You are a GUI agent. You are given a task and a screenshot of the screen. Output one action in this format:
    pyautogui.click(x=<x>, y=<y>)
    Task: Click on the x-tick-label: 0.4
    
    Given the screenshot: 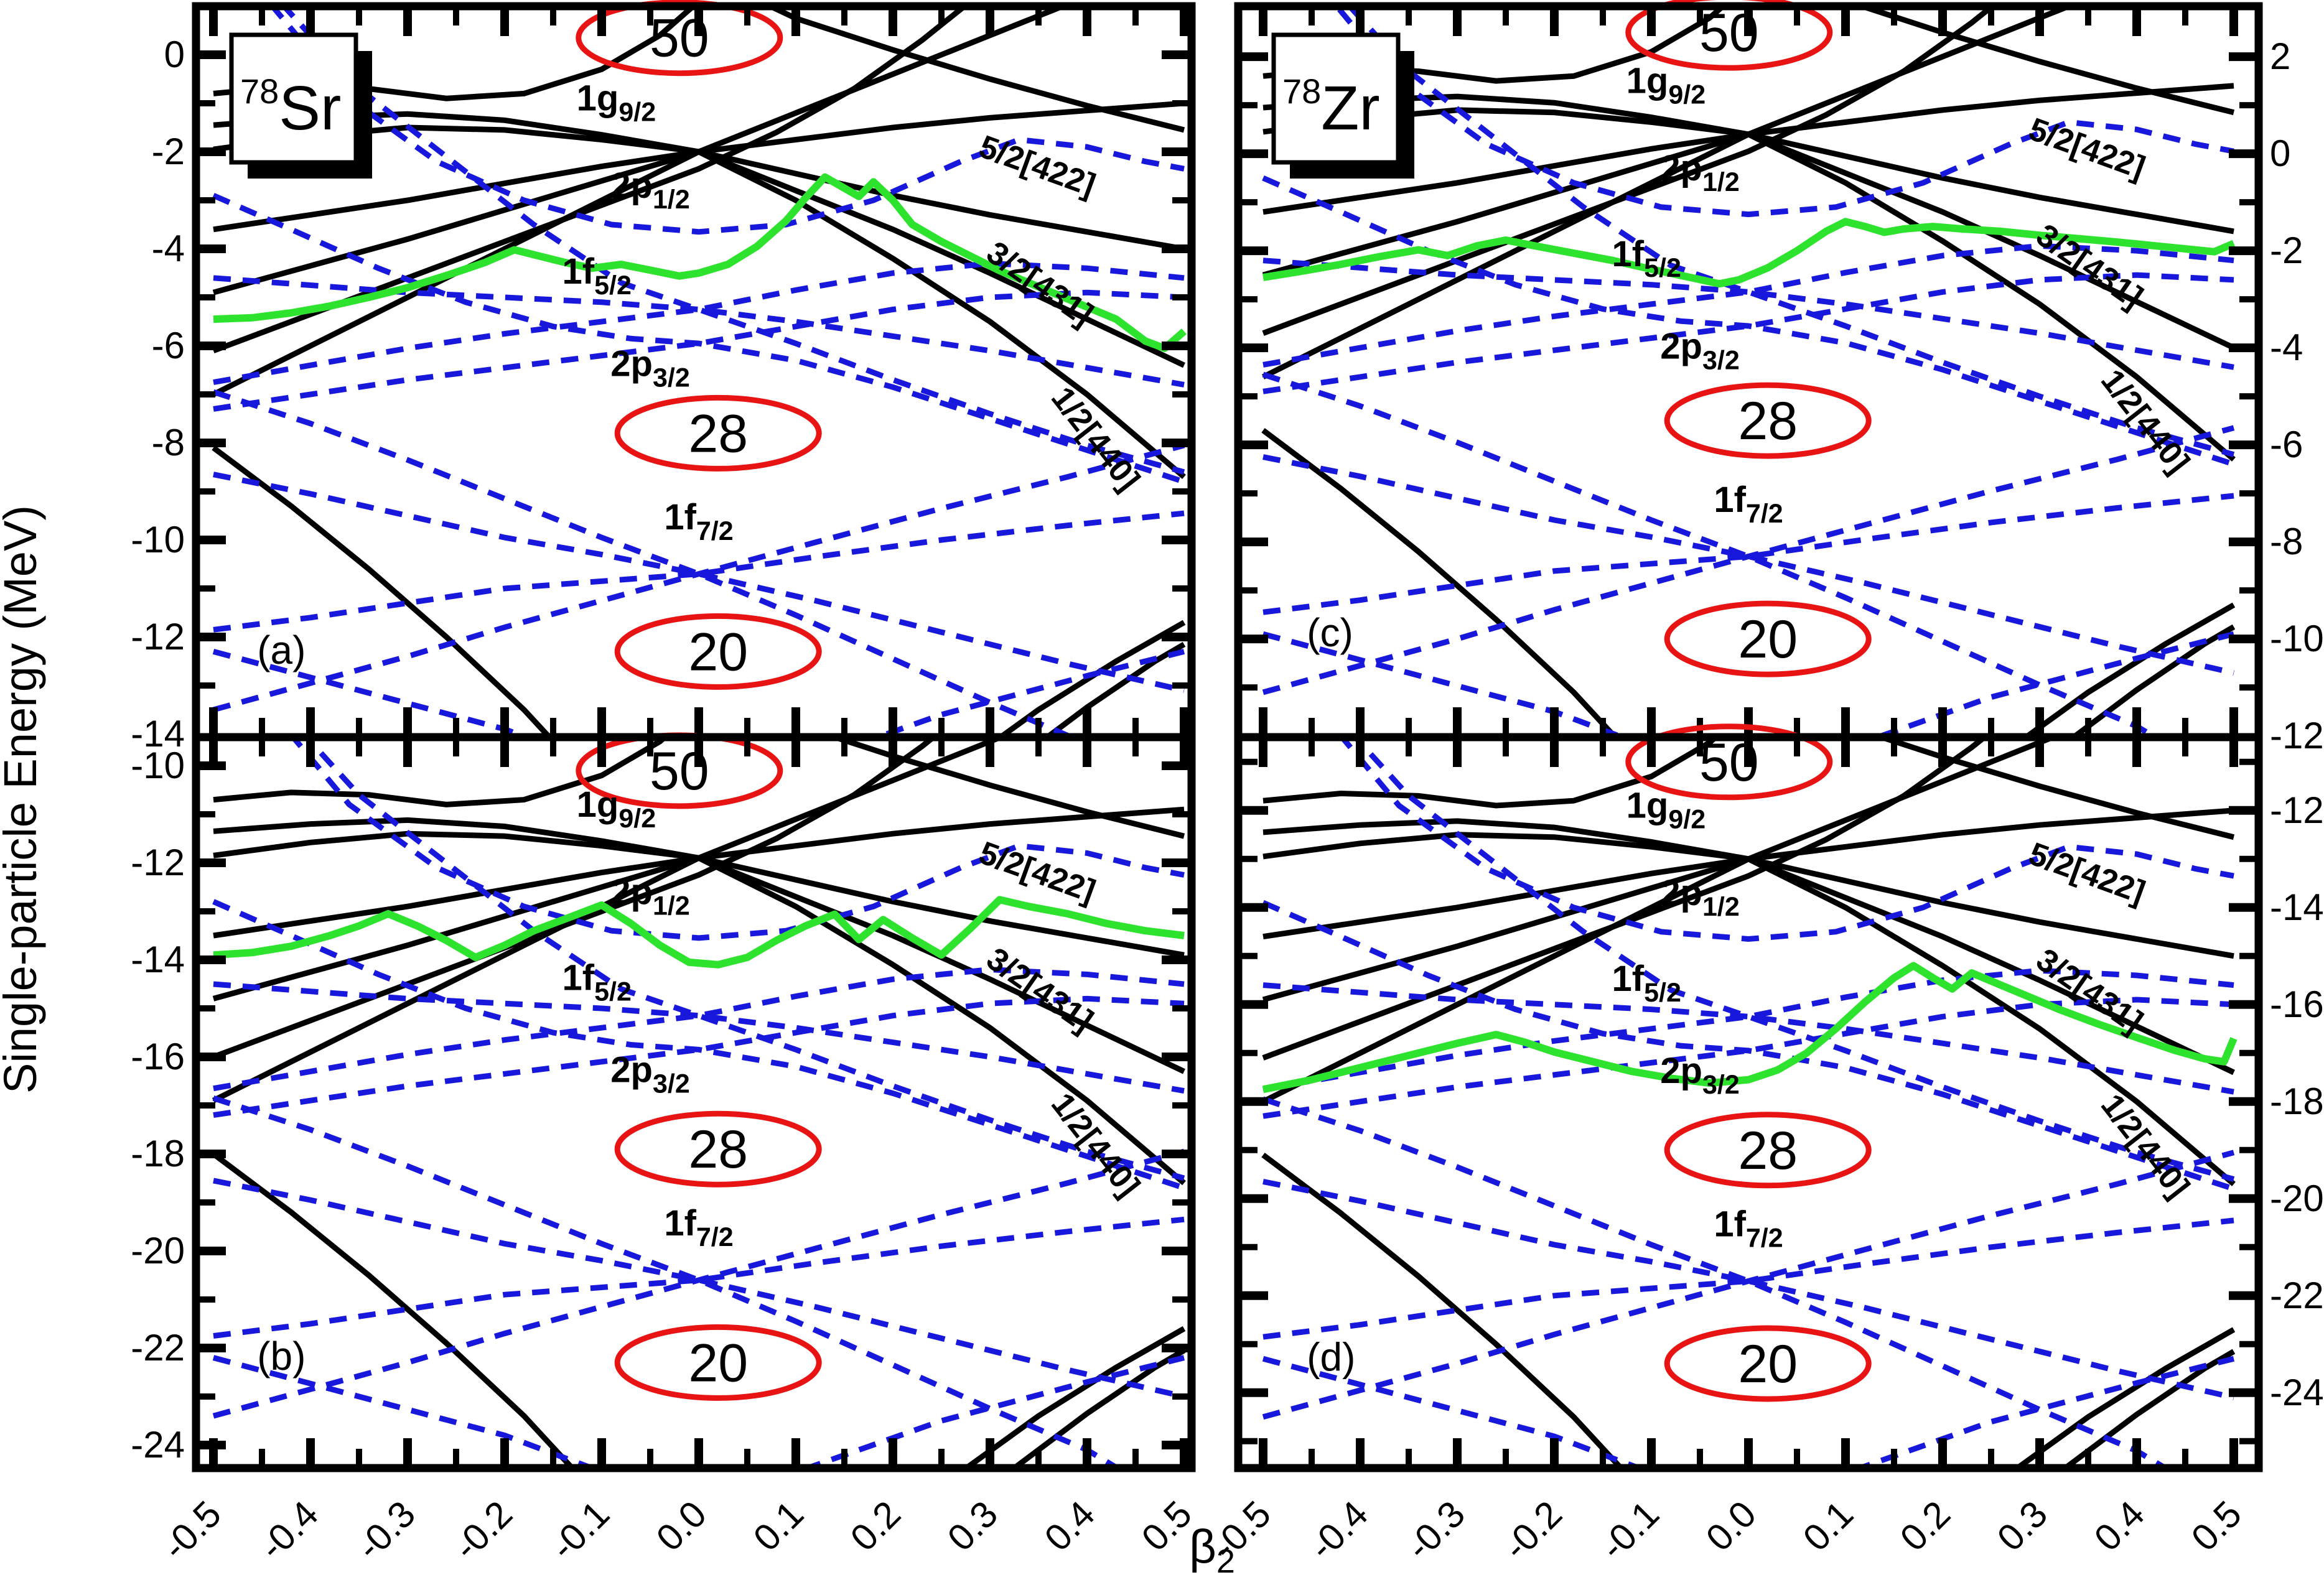 What is the action you would take?
    pyautogui.click(x=1070, y=1526)
    